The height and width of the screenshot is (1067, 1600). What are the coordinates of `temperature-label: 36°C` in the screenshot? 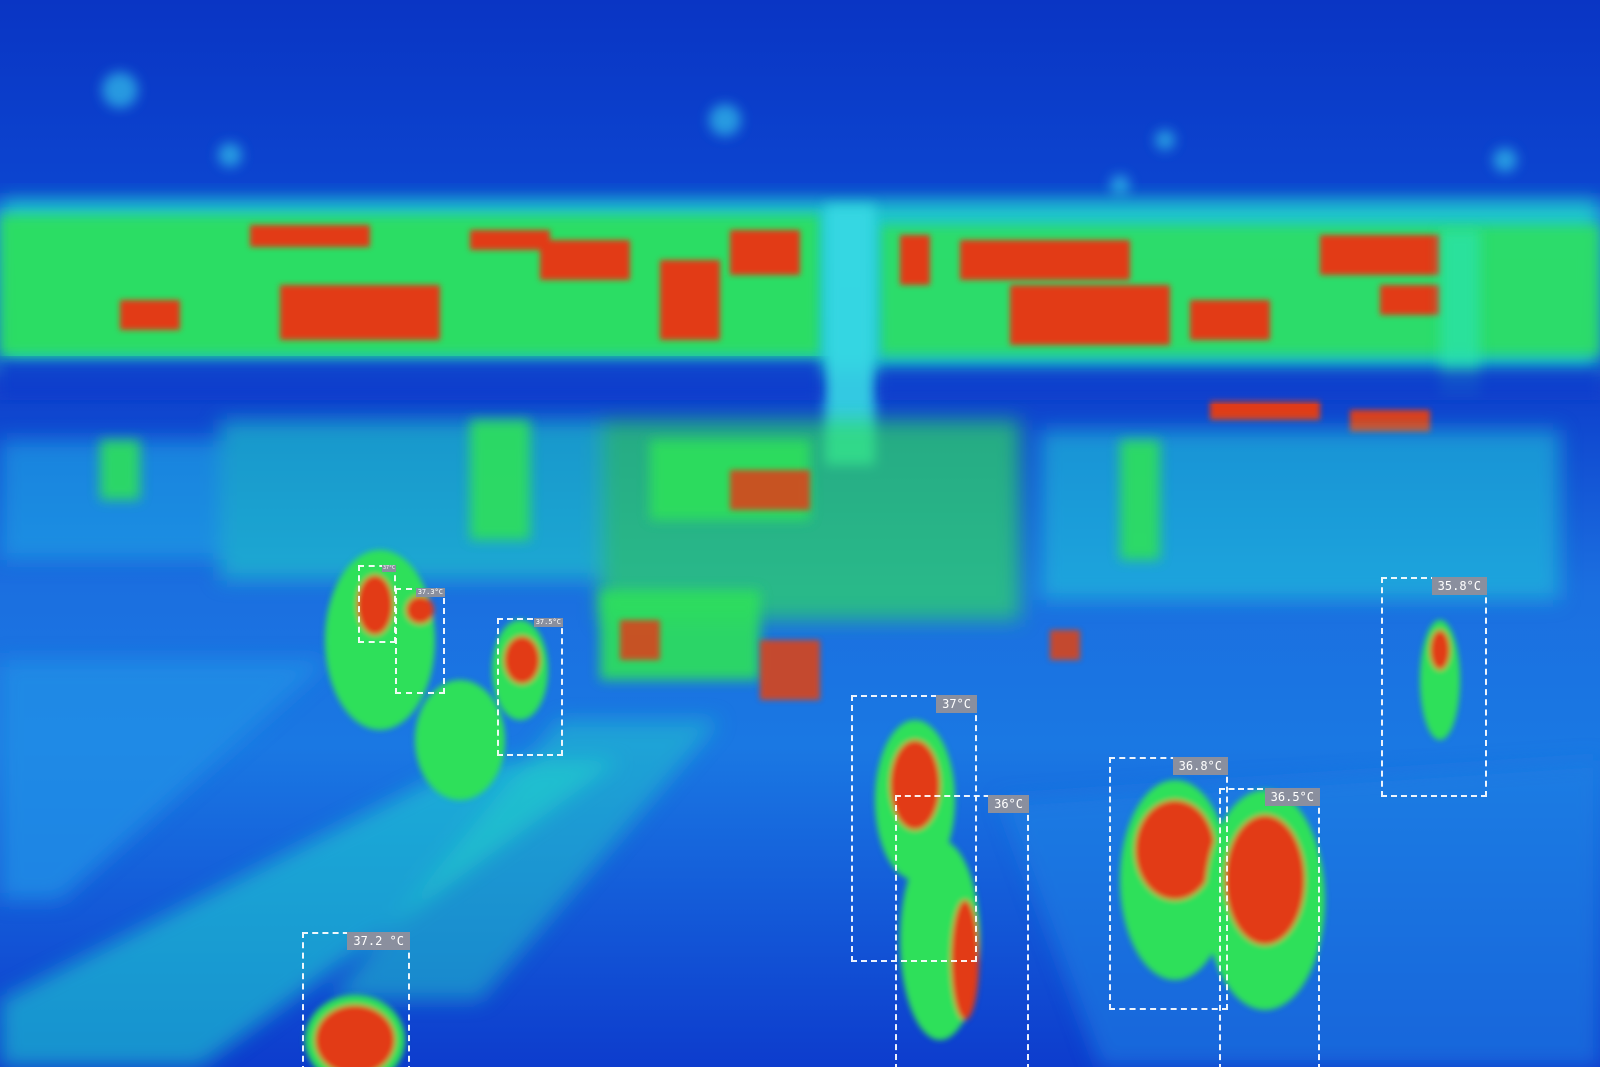 It's located at (1008, 804).